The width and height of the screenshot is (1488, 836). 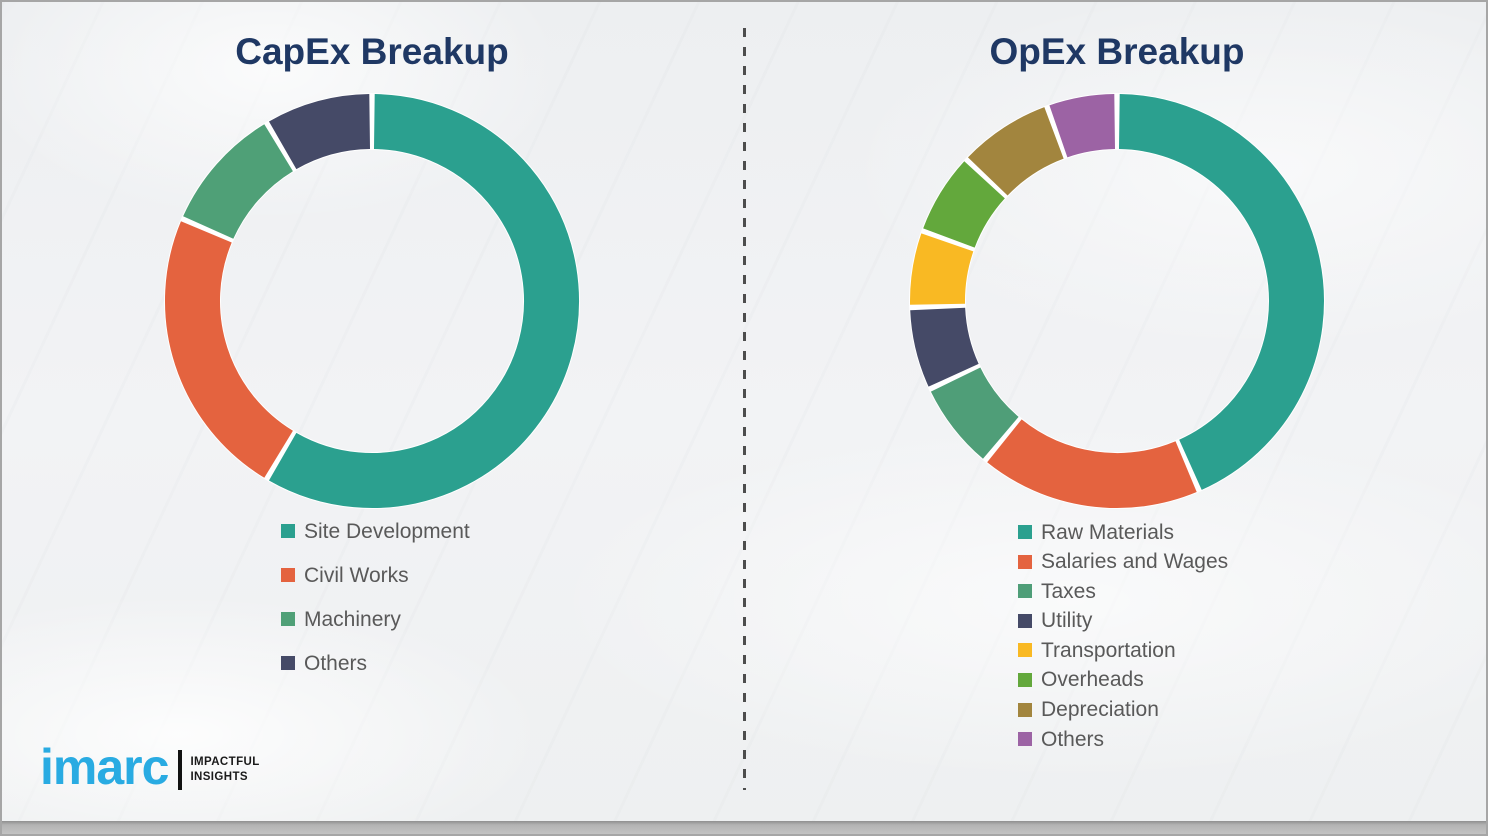 What do you see at coordinates (356, 575) in the screenshot?
I see `legend-label: Civil Works` at bounding box center [356, 575].